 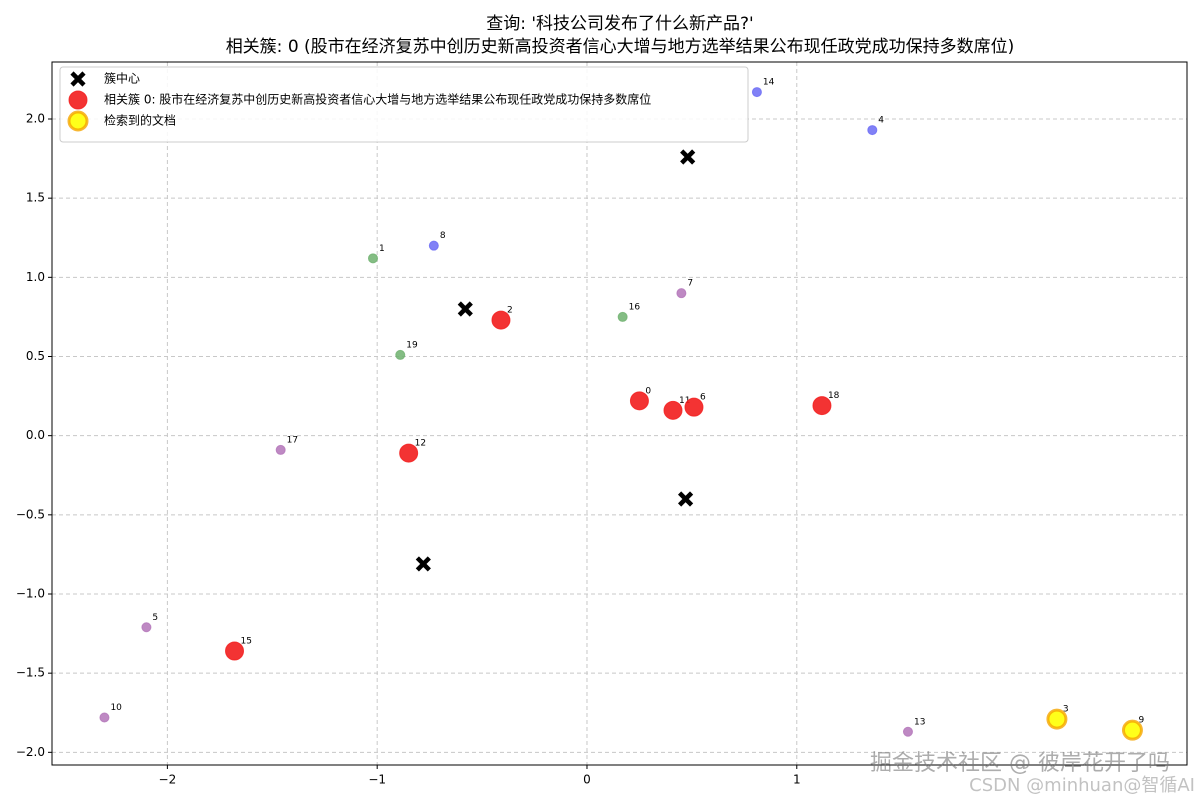 I want to click on point-label: 4, so click(x=881, y=121).